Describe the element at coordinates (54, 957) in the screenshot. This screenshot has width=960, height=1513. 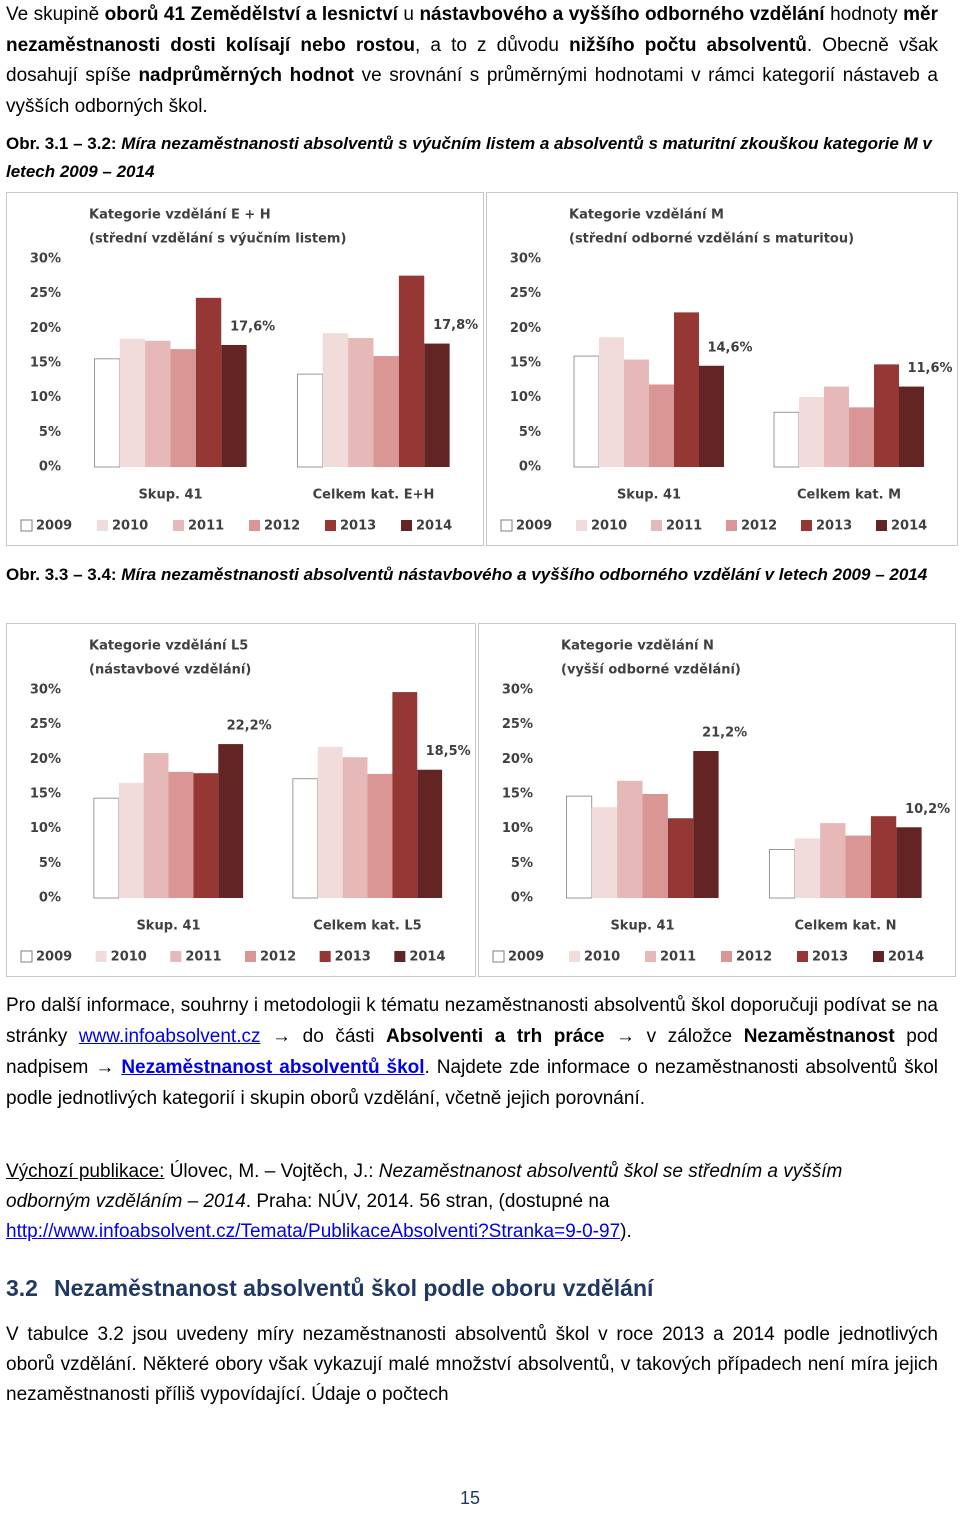
I see `legend-label: 2009` at that location.